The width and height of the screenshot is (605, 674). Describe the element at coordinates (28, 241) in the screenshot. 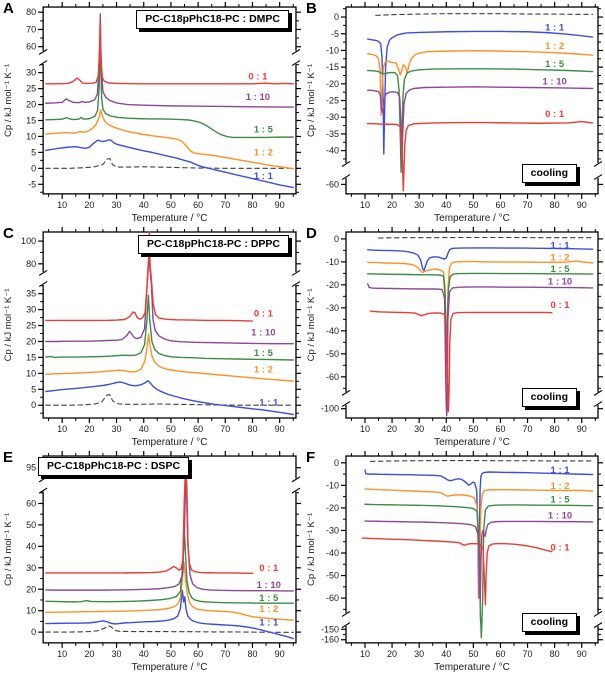

I see `svg-text: 100` at that location.